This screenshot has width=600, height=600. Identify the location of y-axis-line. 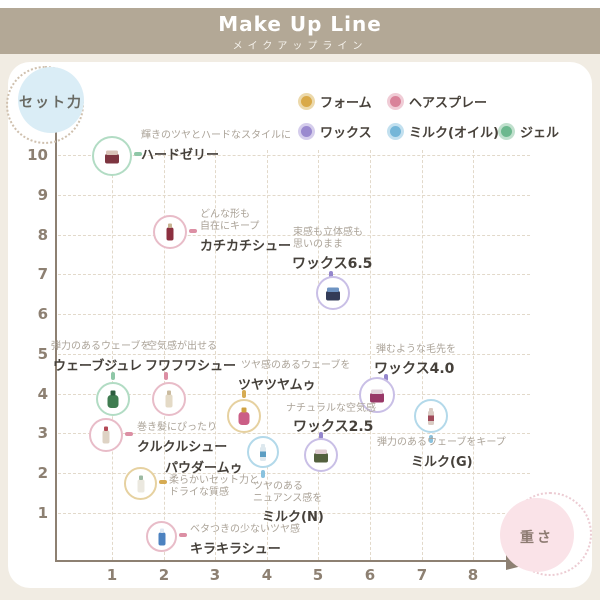
(56, 334).